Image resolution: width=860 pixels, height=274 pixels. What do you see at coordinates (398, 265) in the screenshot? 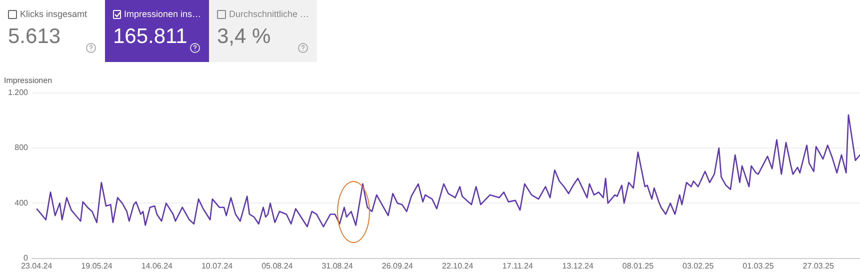
I see `x-tick-label: 26.09.24` at bounding box center [398, 265].